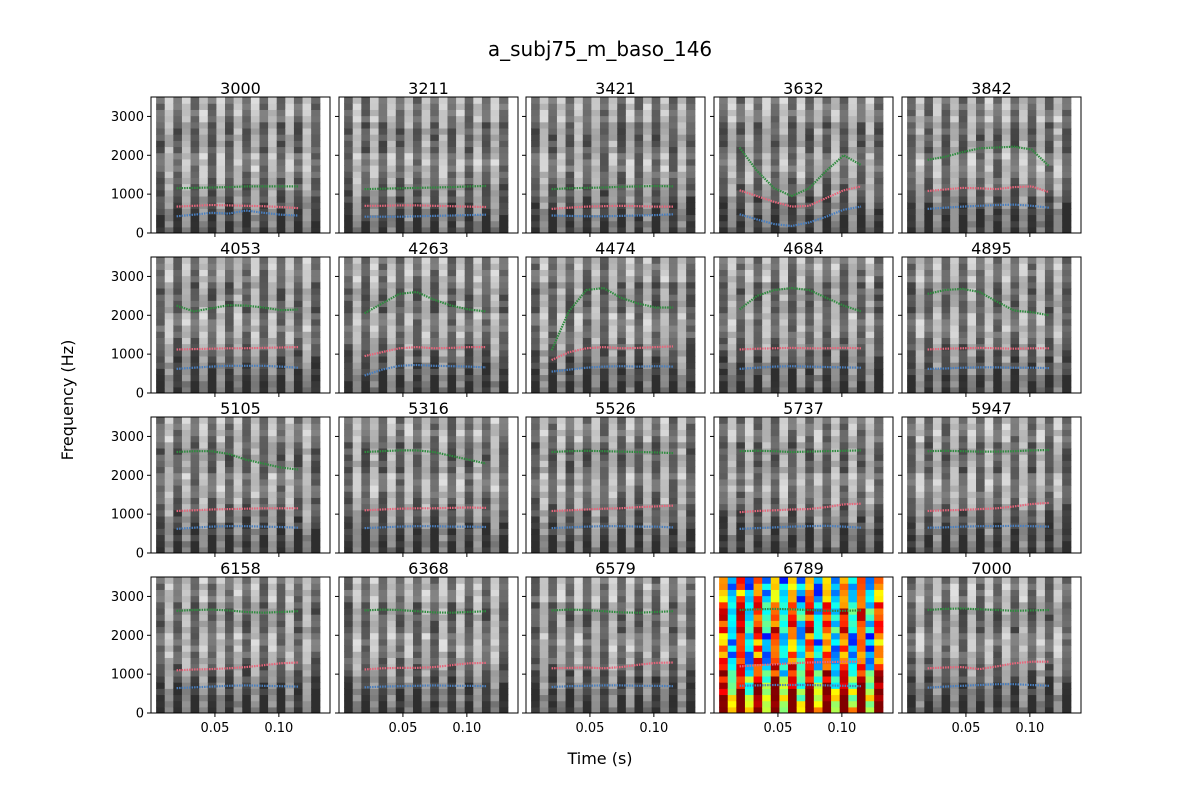  I want to click on panel: 4474, so click(614, 318).